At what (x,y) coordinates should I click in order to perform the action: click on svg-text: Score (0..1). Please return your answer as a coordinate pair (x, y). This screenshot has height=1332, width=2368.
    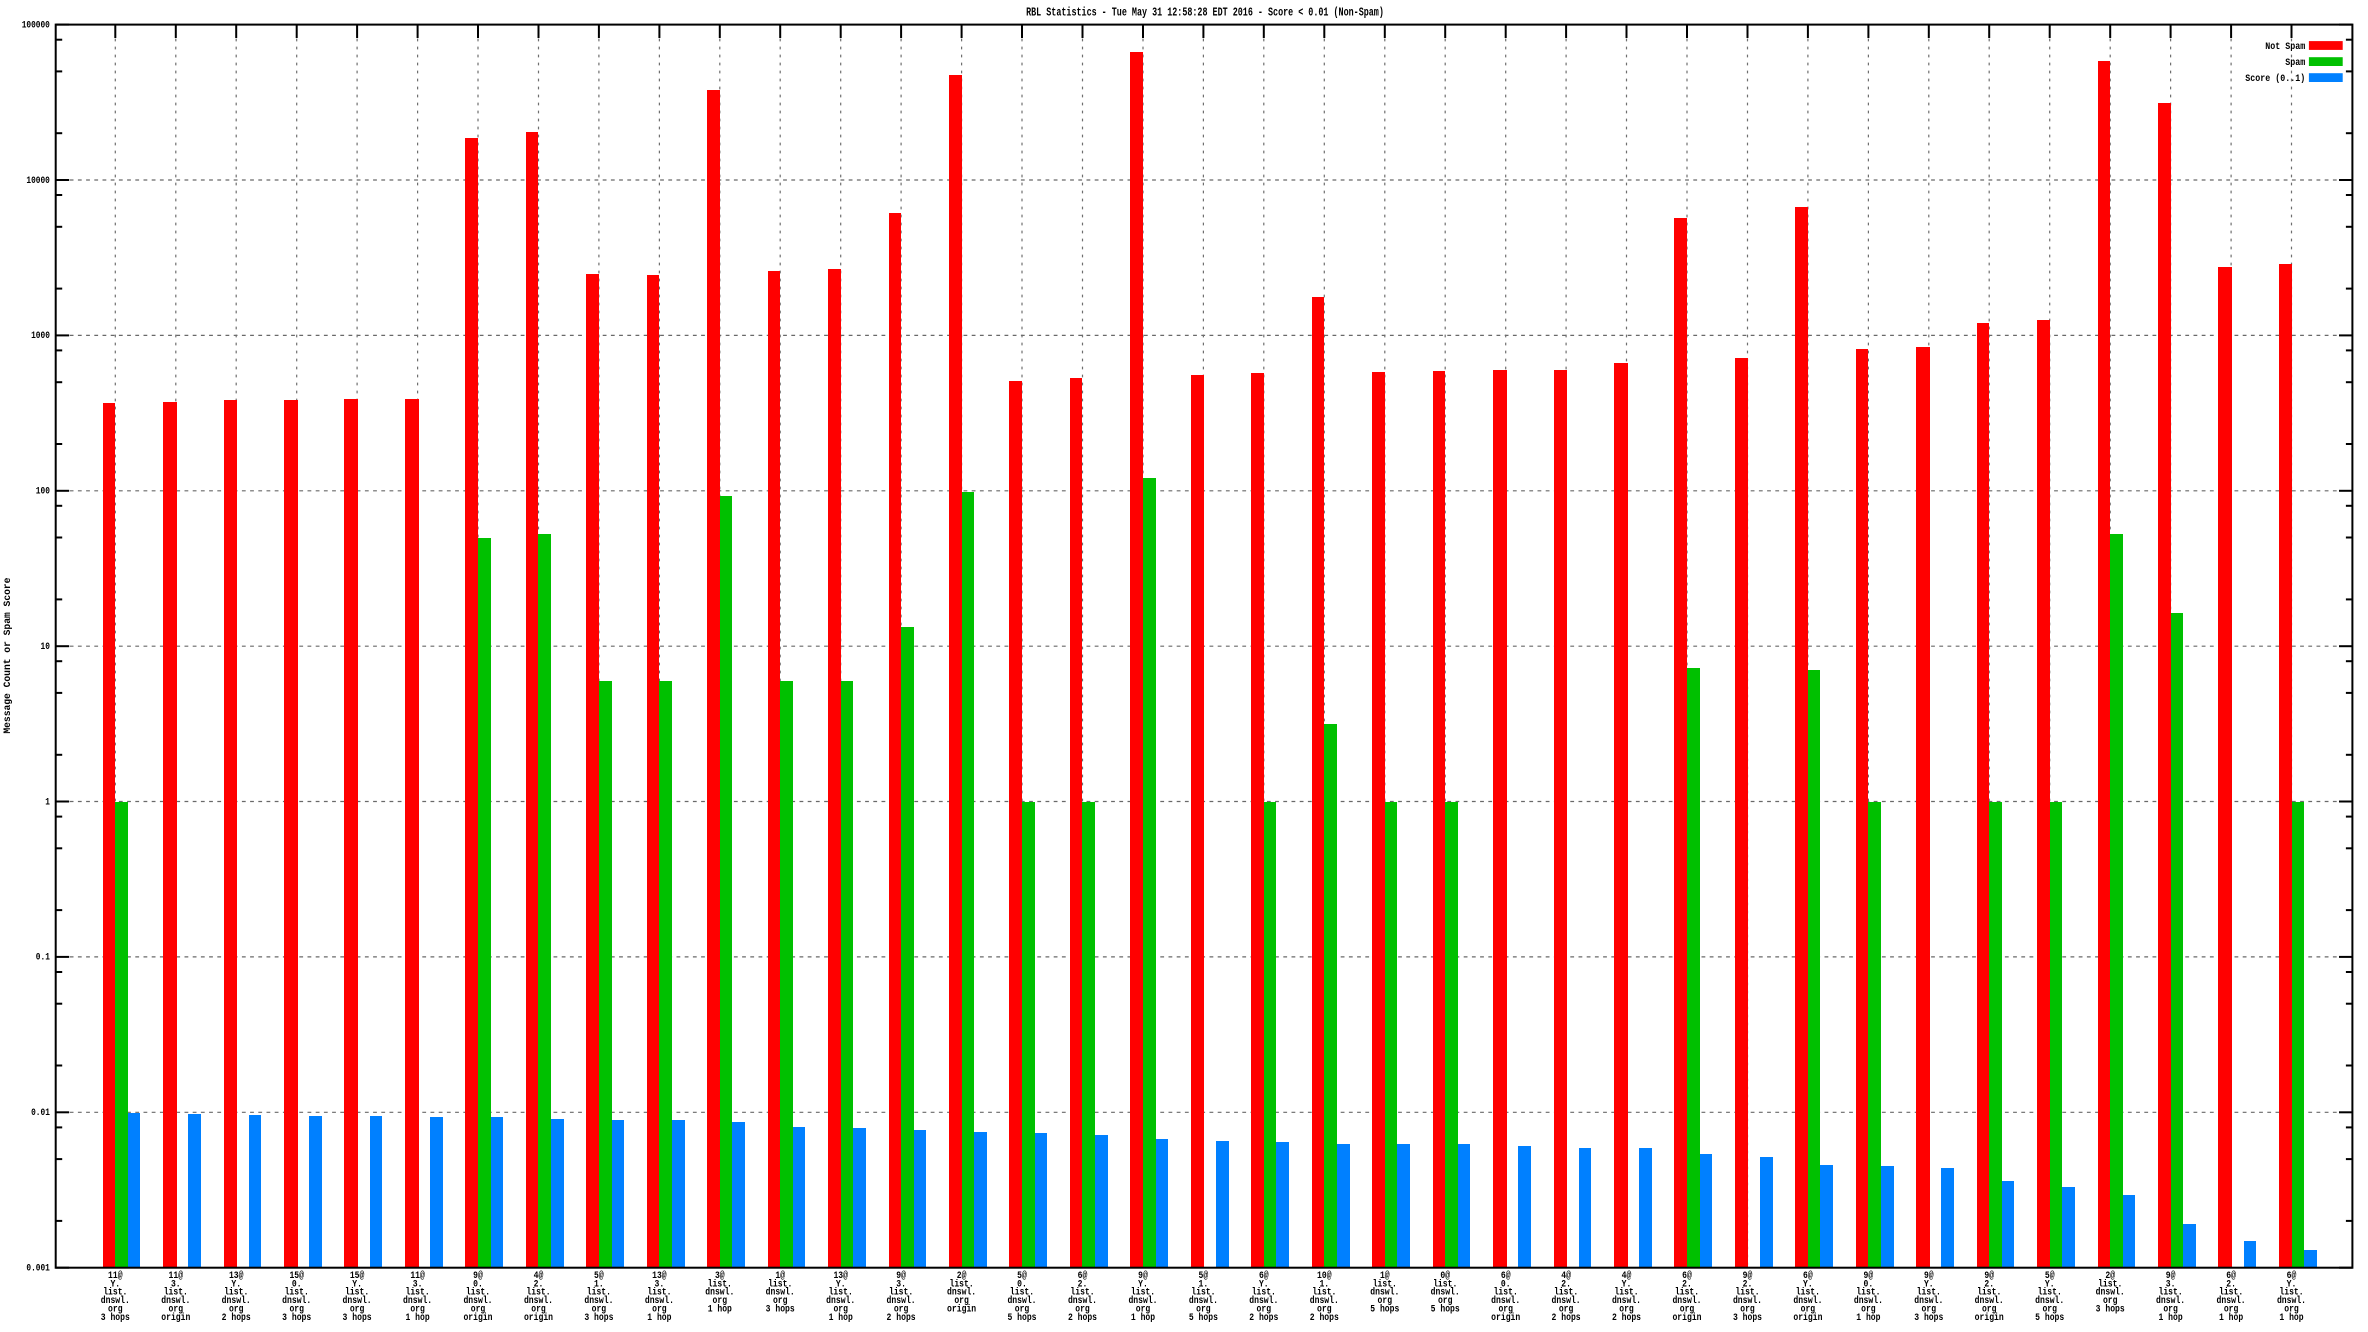
    Looking at the image, I should click on (2275, 79).